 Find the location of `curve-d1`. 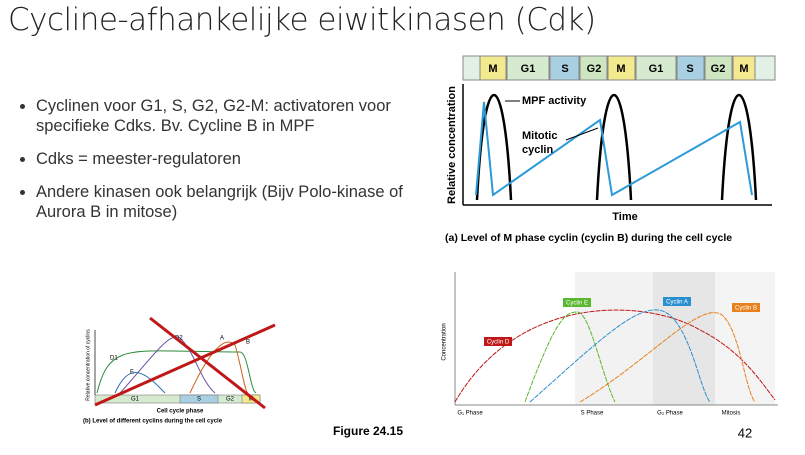

curve-d1 is located at coordinates (176, 372).